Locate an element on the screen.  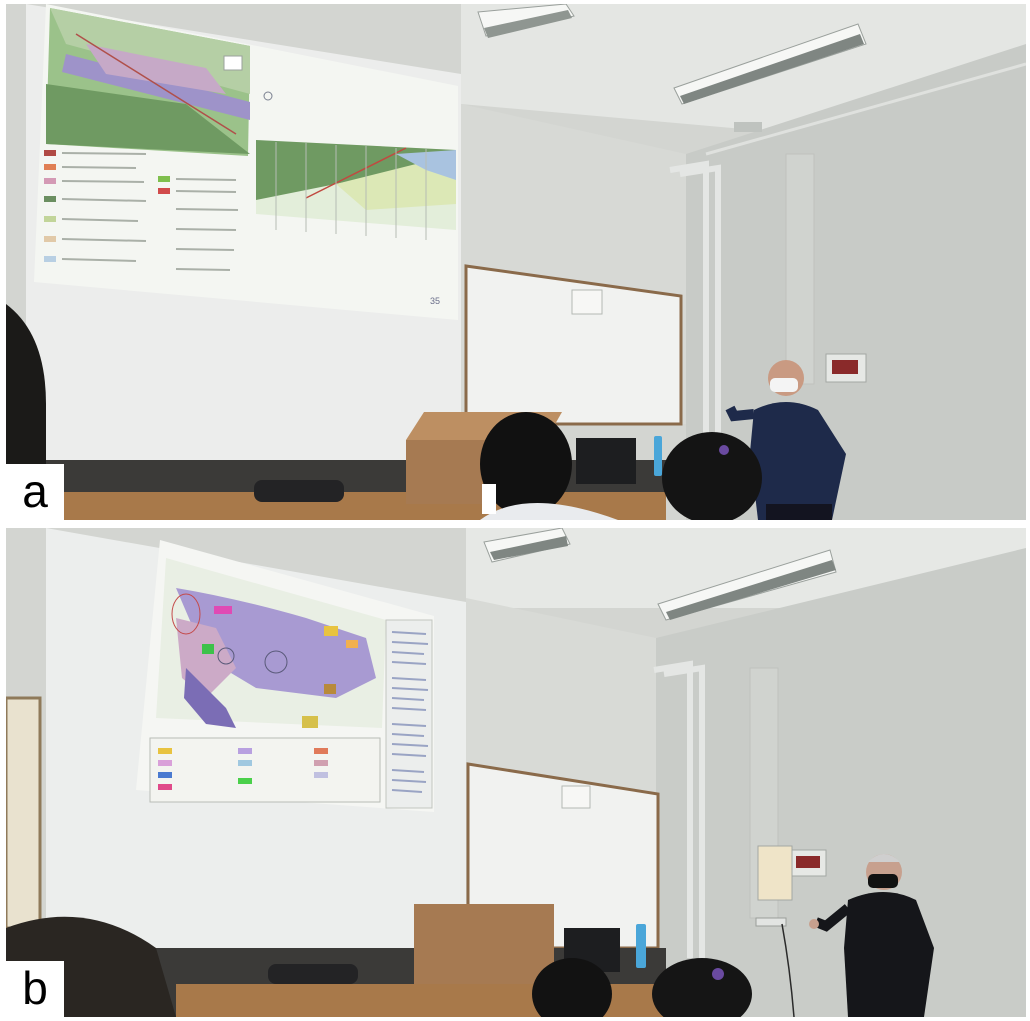
electrical-panel is located at coordinates (775, 873).